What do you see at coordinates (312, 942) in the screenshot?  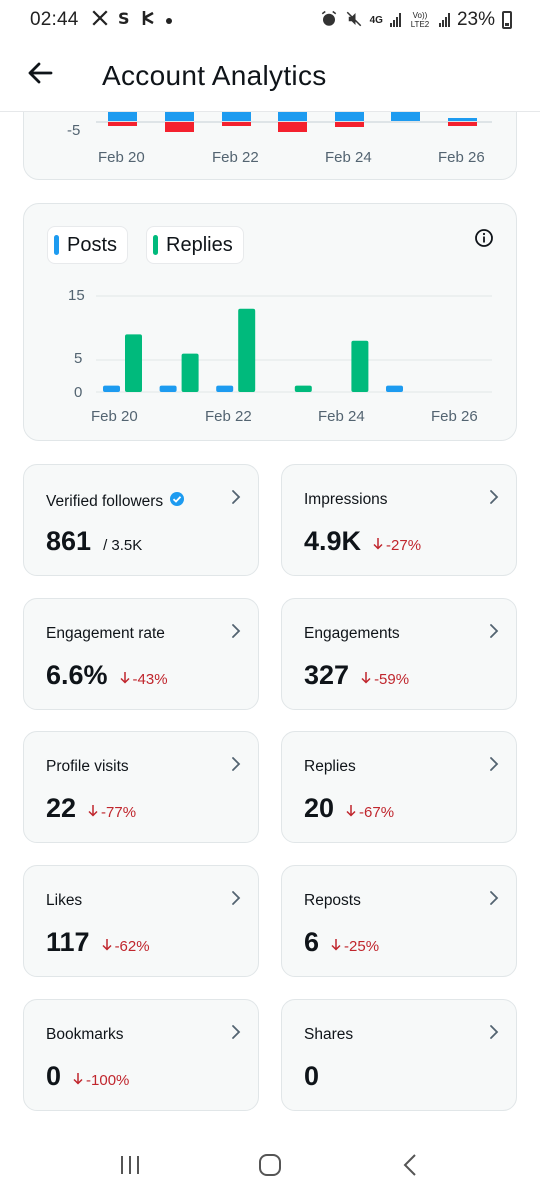 I see `metric-value: 6` at bounding box center [312, 942].